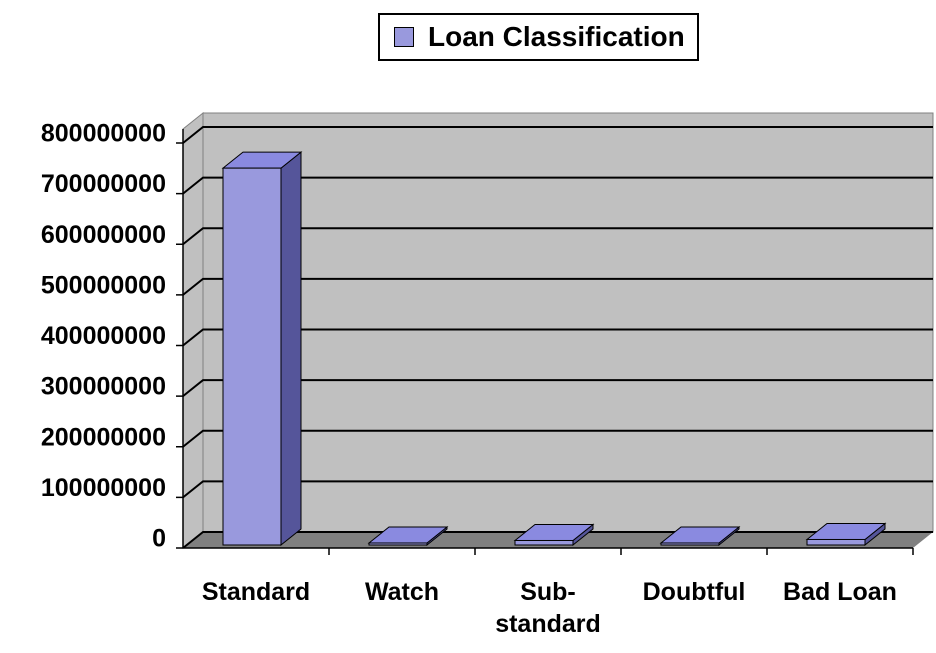 This screenshot has height=653, width=936. What do you see at coordinates (103, 134) in the screenshot?
I see `y-tick-label: 800000000` at bounding box center [103, 134].